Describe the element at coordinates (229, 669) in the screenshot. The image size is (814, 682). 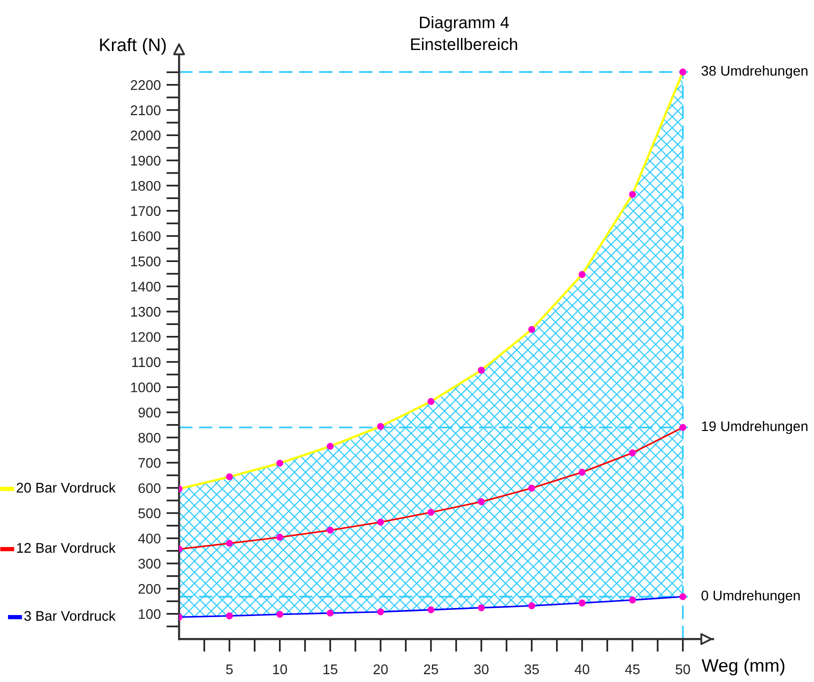
I see `x-tick-label: 5` at that location.